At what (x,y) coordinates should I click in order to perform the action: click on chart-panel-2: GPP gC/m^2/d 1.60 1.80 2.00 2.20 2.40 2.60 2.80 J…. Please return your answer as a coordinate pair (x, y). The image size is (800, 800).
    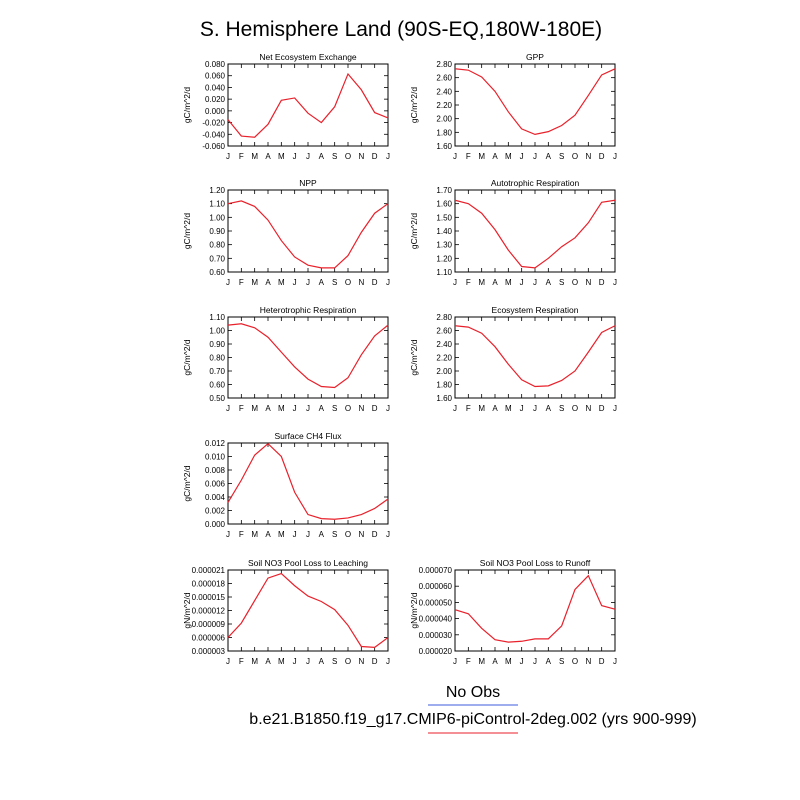
    Looking at the image, I should click on (513, 106).